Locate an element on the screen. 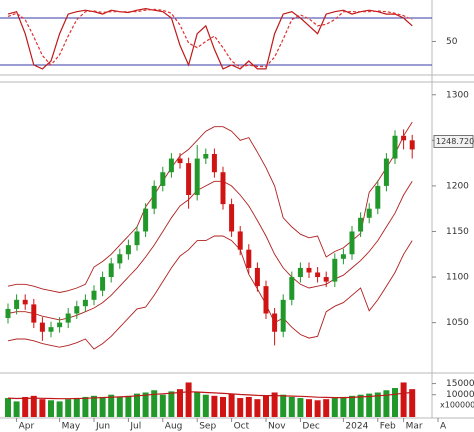  x-tick-label: A is located at coordinates (443, 427).